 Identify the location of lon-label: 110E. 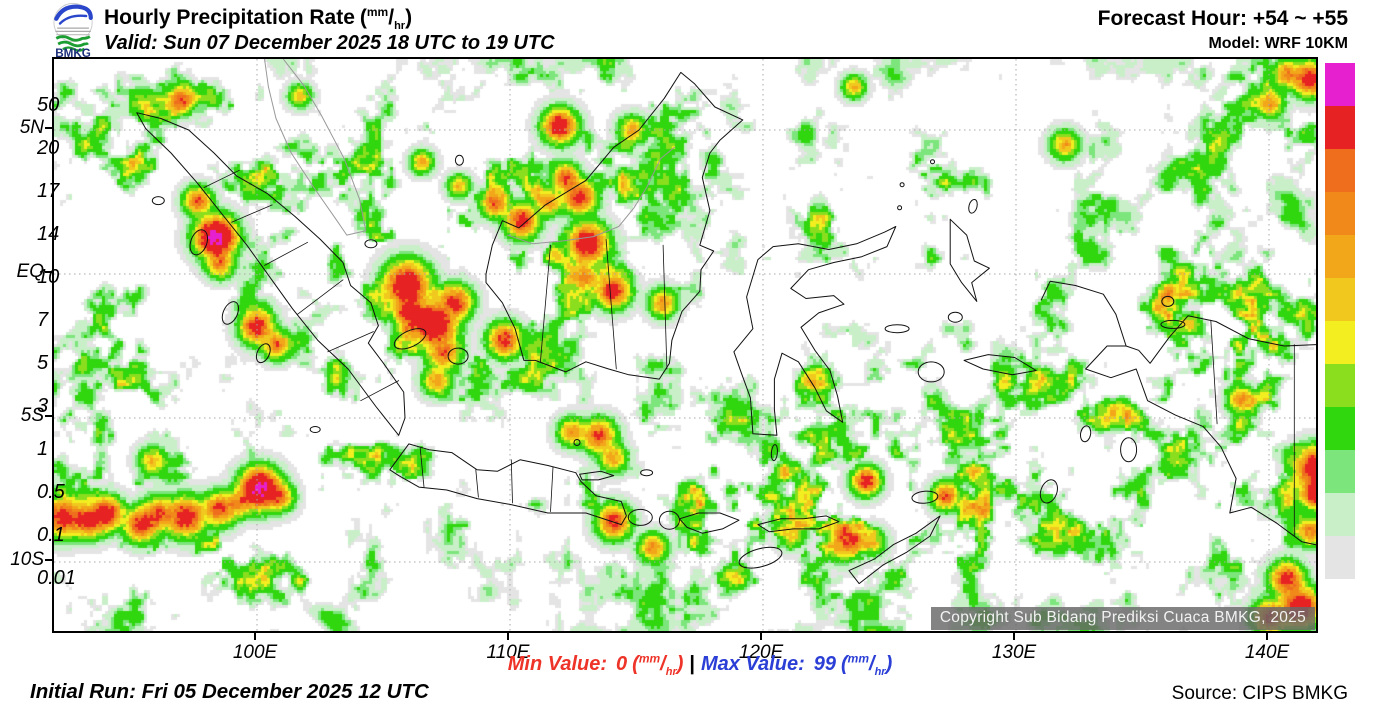
(508, 652).